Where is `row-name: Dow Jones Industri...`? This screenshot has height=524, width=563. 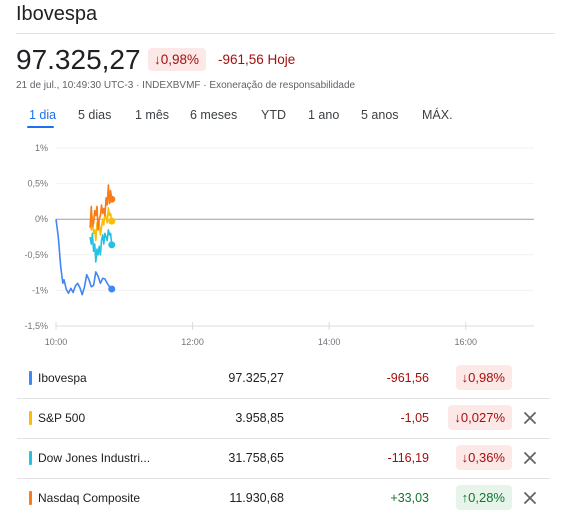 row-name: Dow Jones Industri... is located at coordinates (94, 458).